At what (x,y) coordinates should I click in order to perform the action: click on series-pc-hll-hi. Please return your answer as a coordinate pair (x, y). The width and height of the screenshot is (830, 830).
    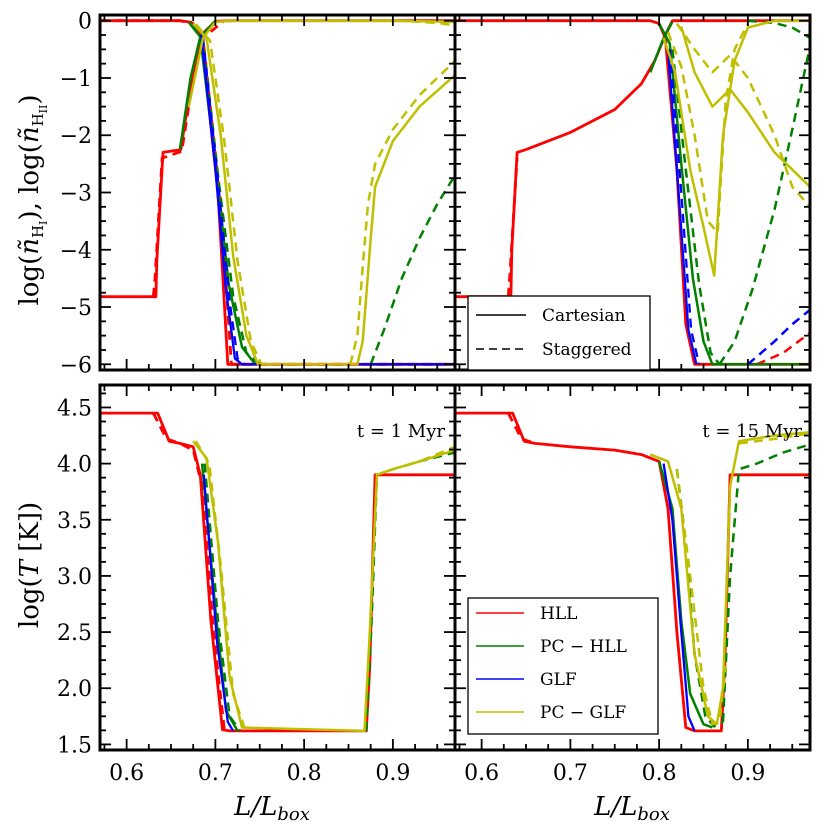
    Looking at the image, I should click on (733, 194).